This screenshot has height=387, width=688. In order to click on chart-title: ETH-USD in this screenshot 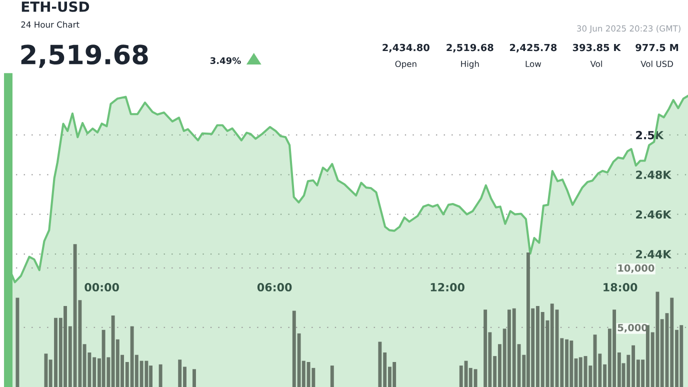, I will do `click(56, 6)`.